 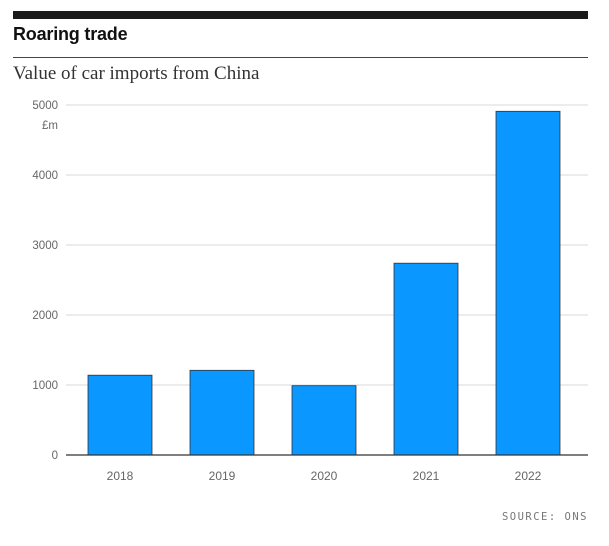 I want to click on x-tick-label: 2021, so click(x=426, y=476).